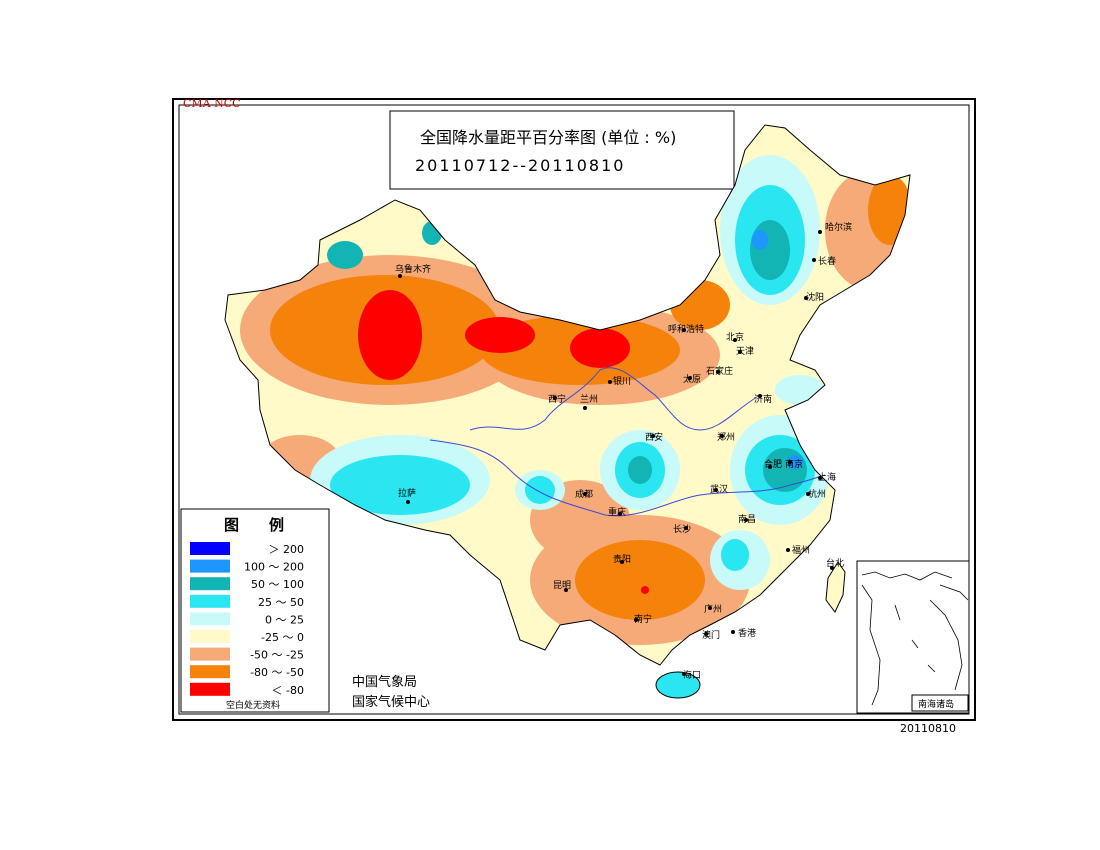 Image resolution: width=1100 pixels, height=850 pixels. What do you see at coordinates (835, 587) in the screenshot?
I see `taiwan-island` at bounding box center [835, 587].